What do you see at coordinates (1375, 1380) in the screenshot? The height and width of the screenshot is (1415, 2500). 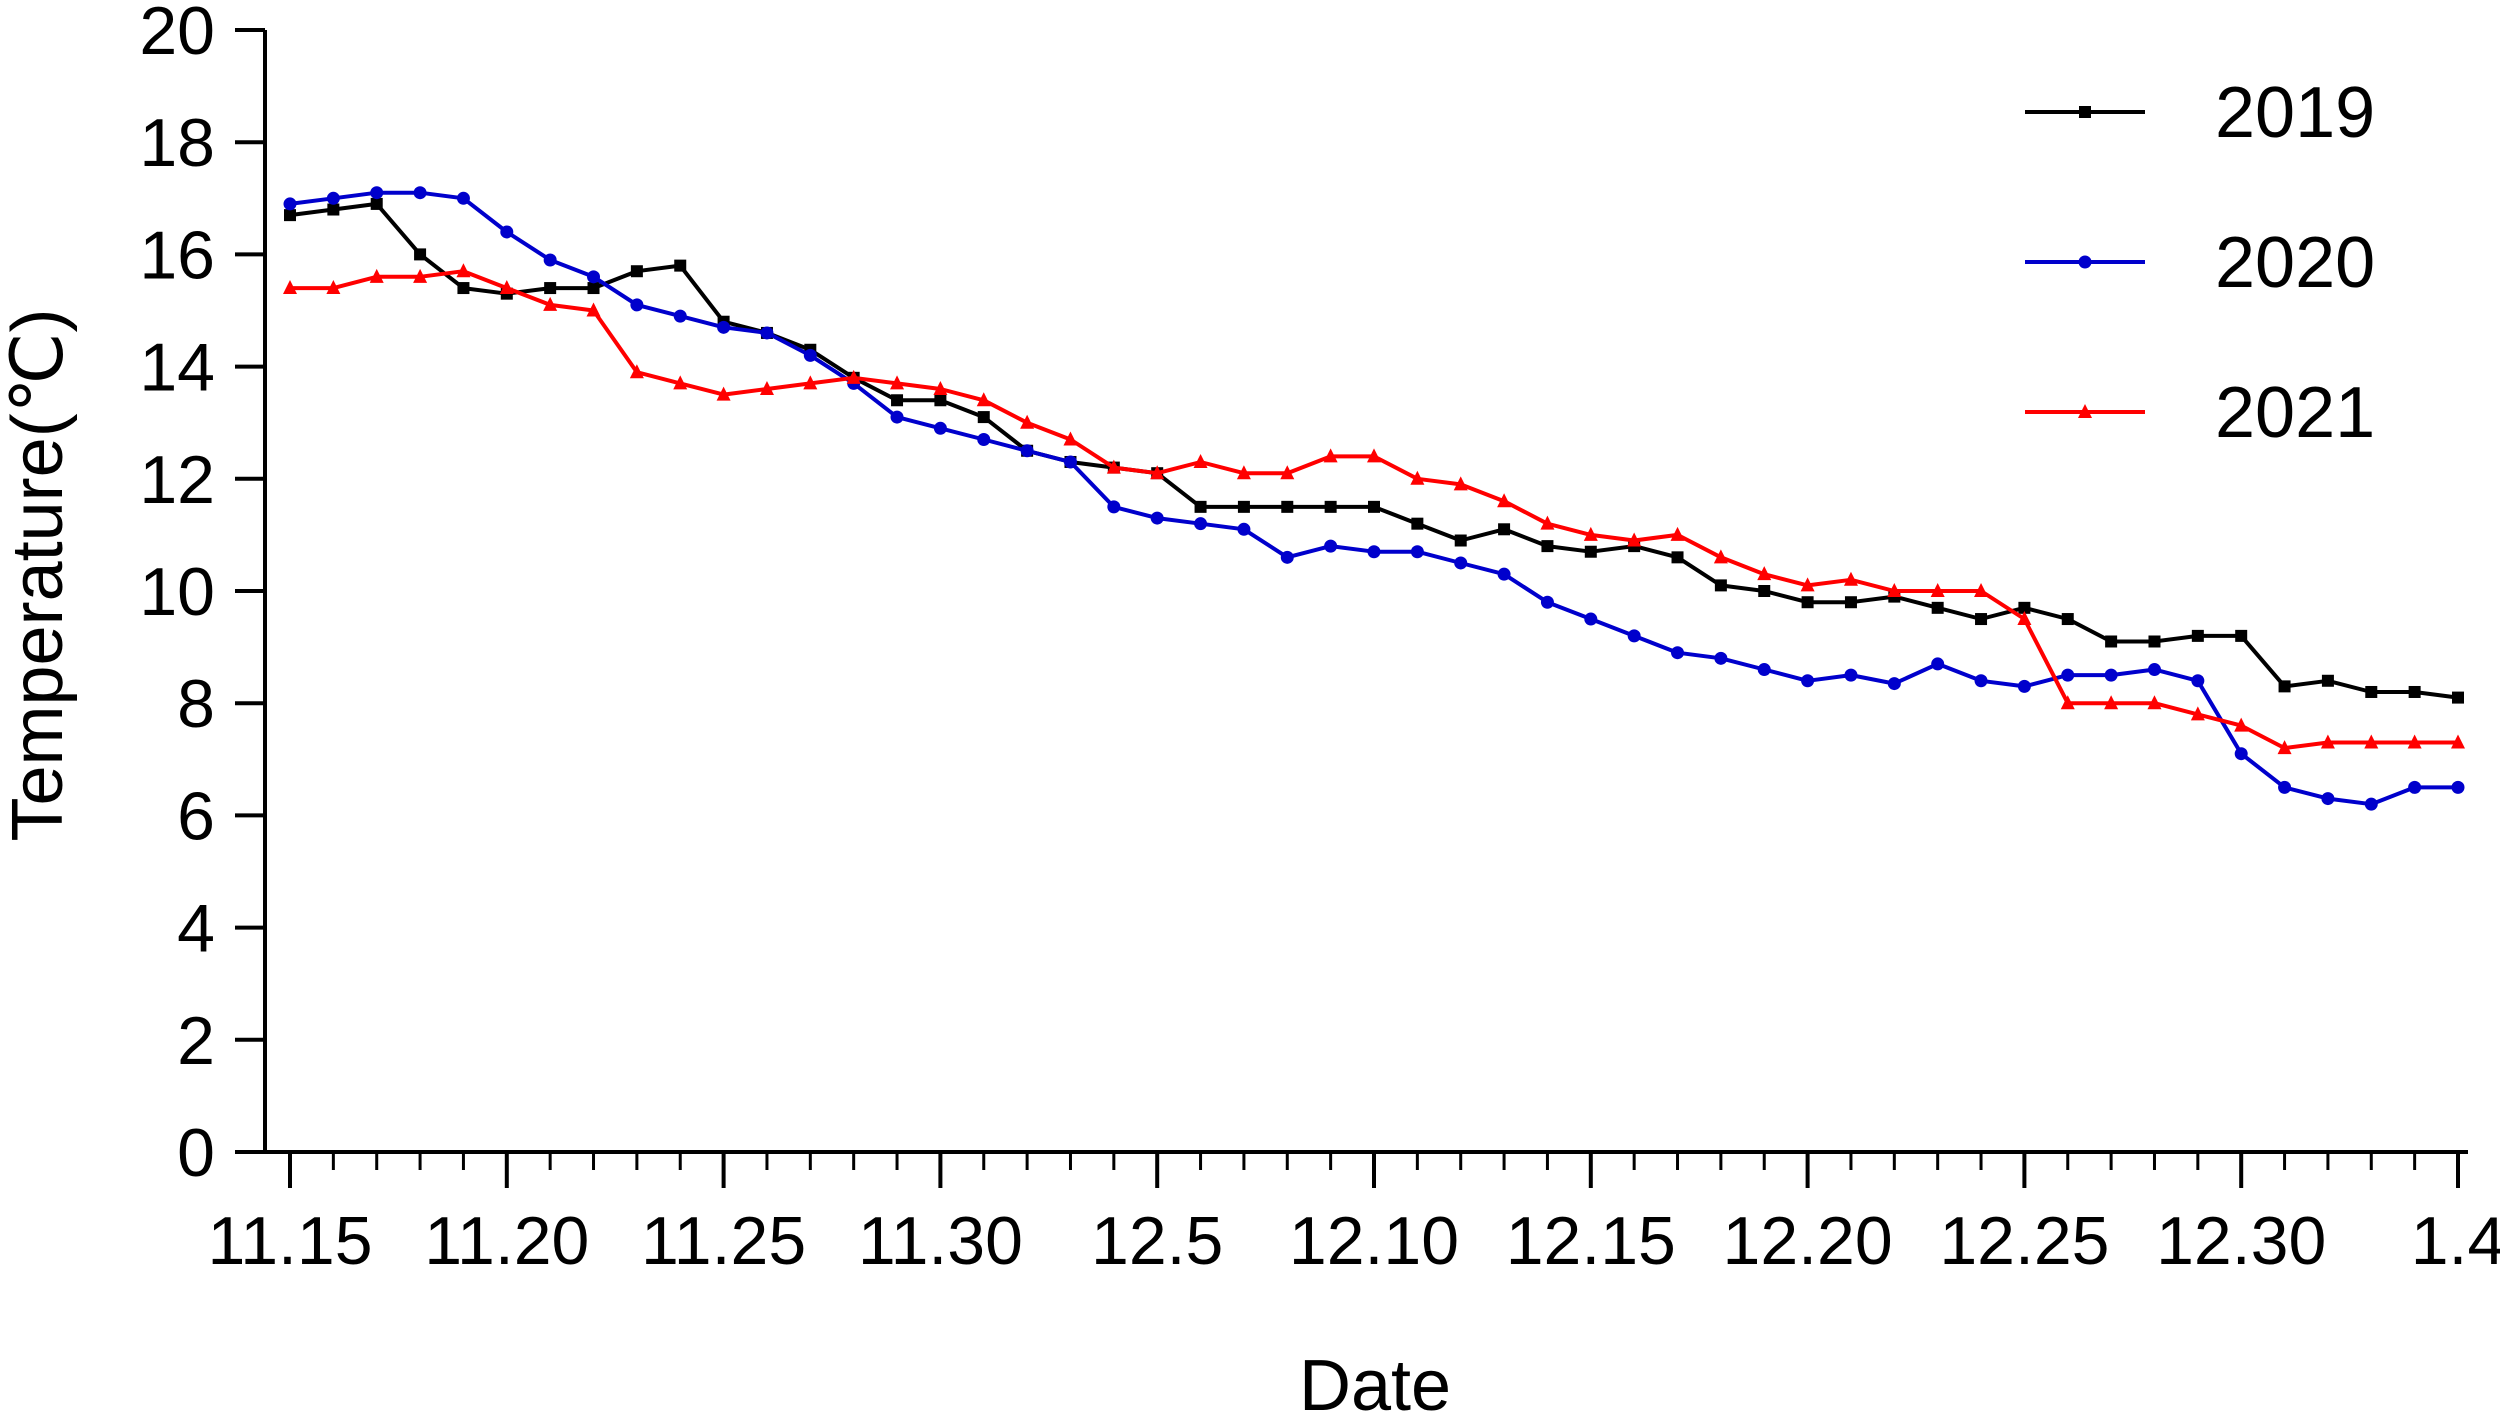 I see `x-axis-title: Date` at bounding box center [1375, 1380].